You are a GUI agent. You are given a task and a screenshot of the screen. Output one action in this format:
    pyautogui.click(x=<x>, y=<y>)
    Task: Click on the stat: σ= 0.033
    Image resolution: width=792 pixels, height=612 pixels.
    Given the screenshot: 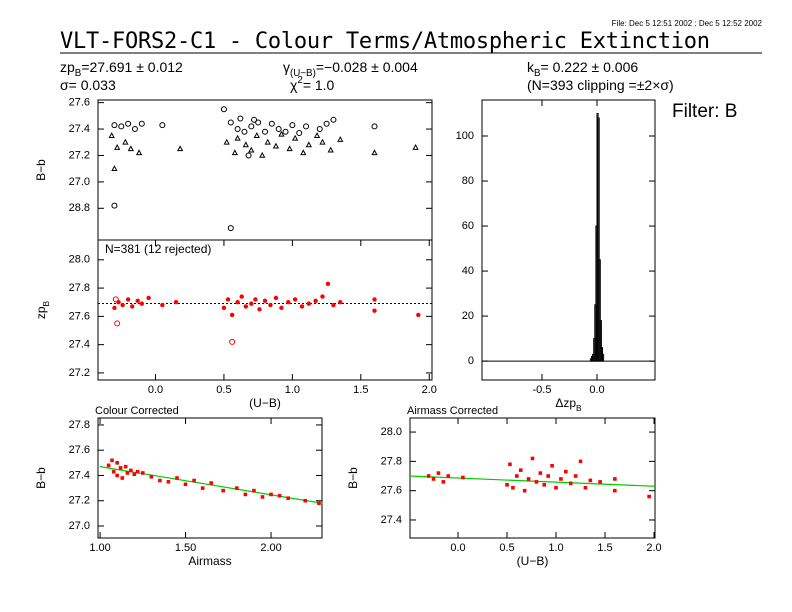 What is the action you would take?
    pyautogui.click(x=88, y=85)
    